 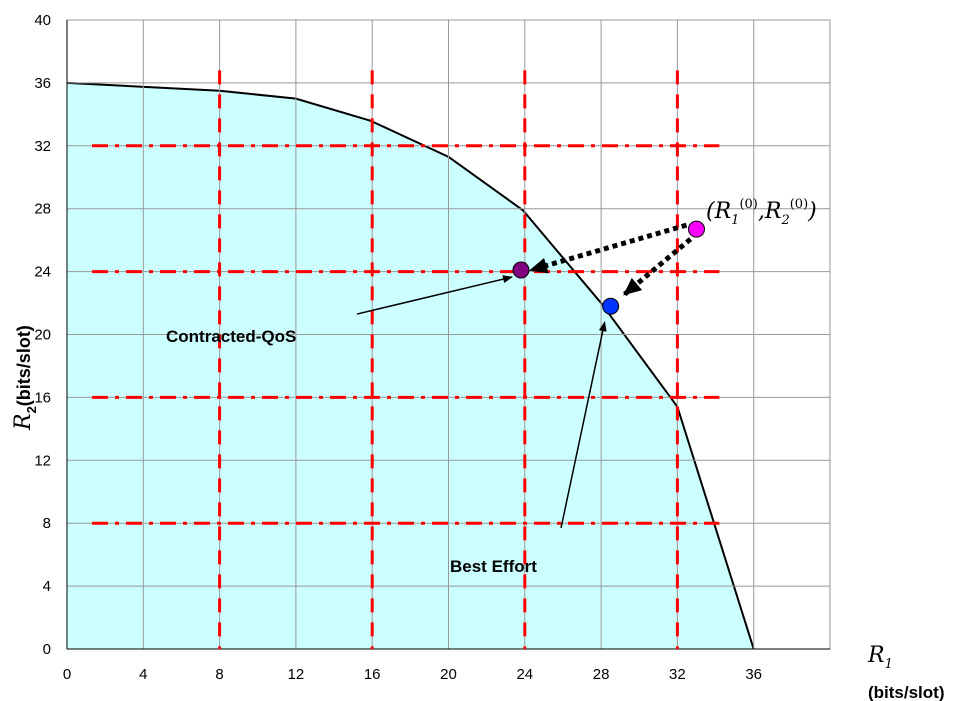 I want to click on y-tick-label: 36, so click(x=42, y=83).